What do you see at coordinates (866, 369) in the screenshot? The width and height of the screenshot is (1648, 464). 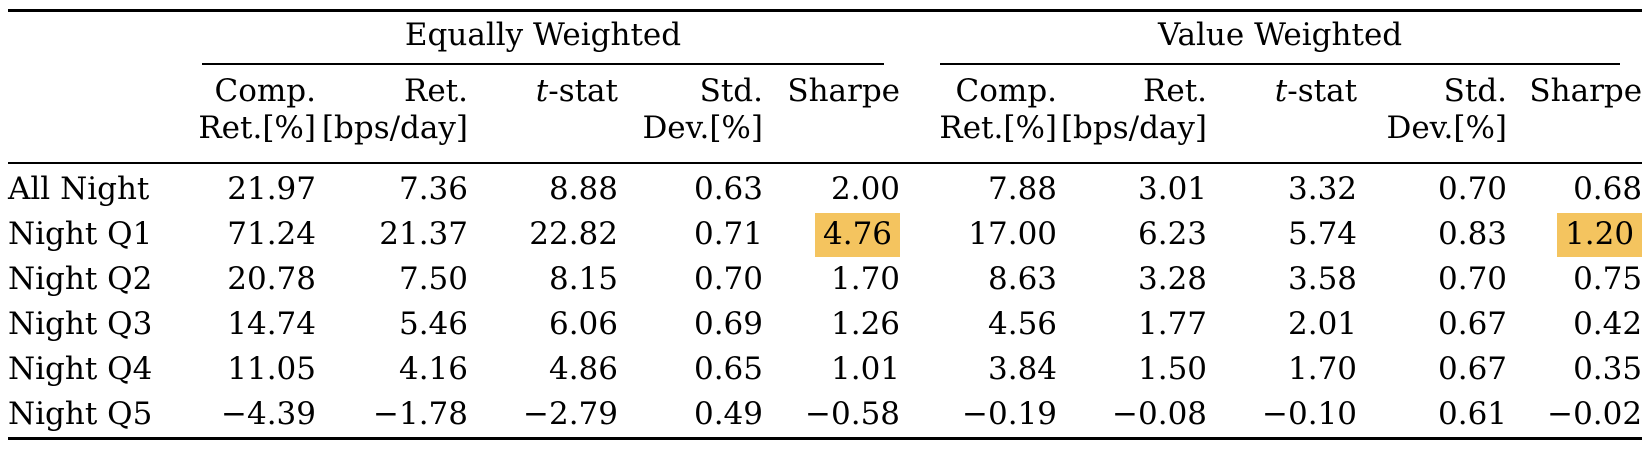 I see `table-cell: 1.01` at bounding box center [866, 369].